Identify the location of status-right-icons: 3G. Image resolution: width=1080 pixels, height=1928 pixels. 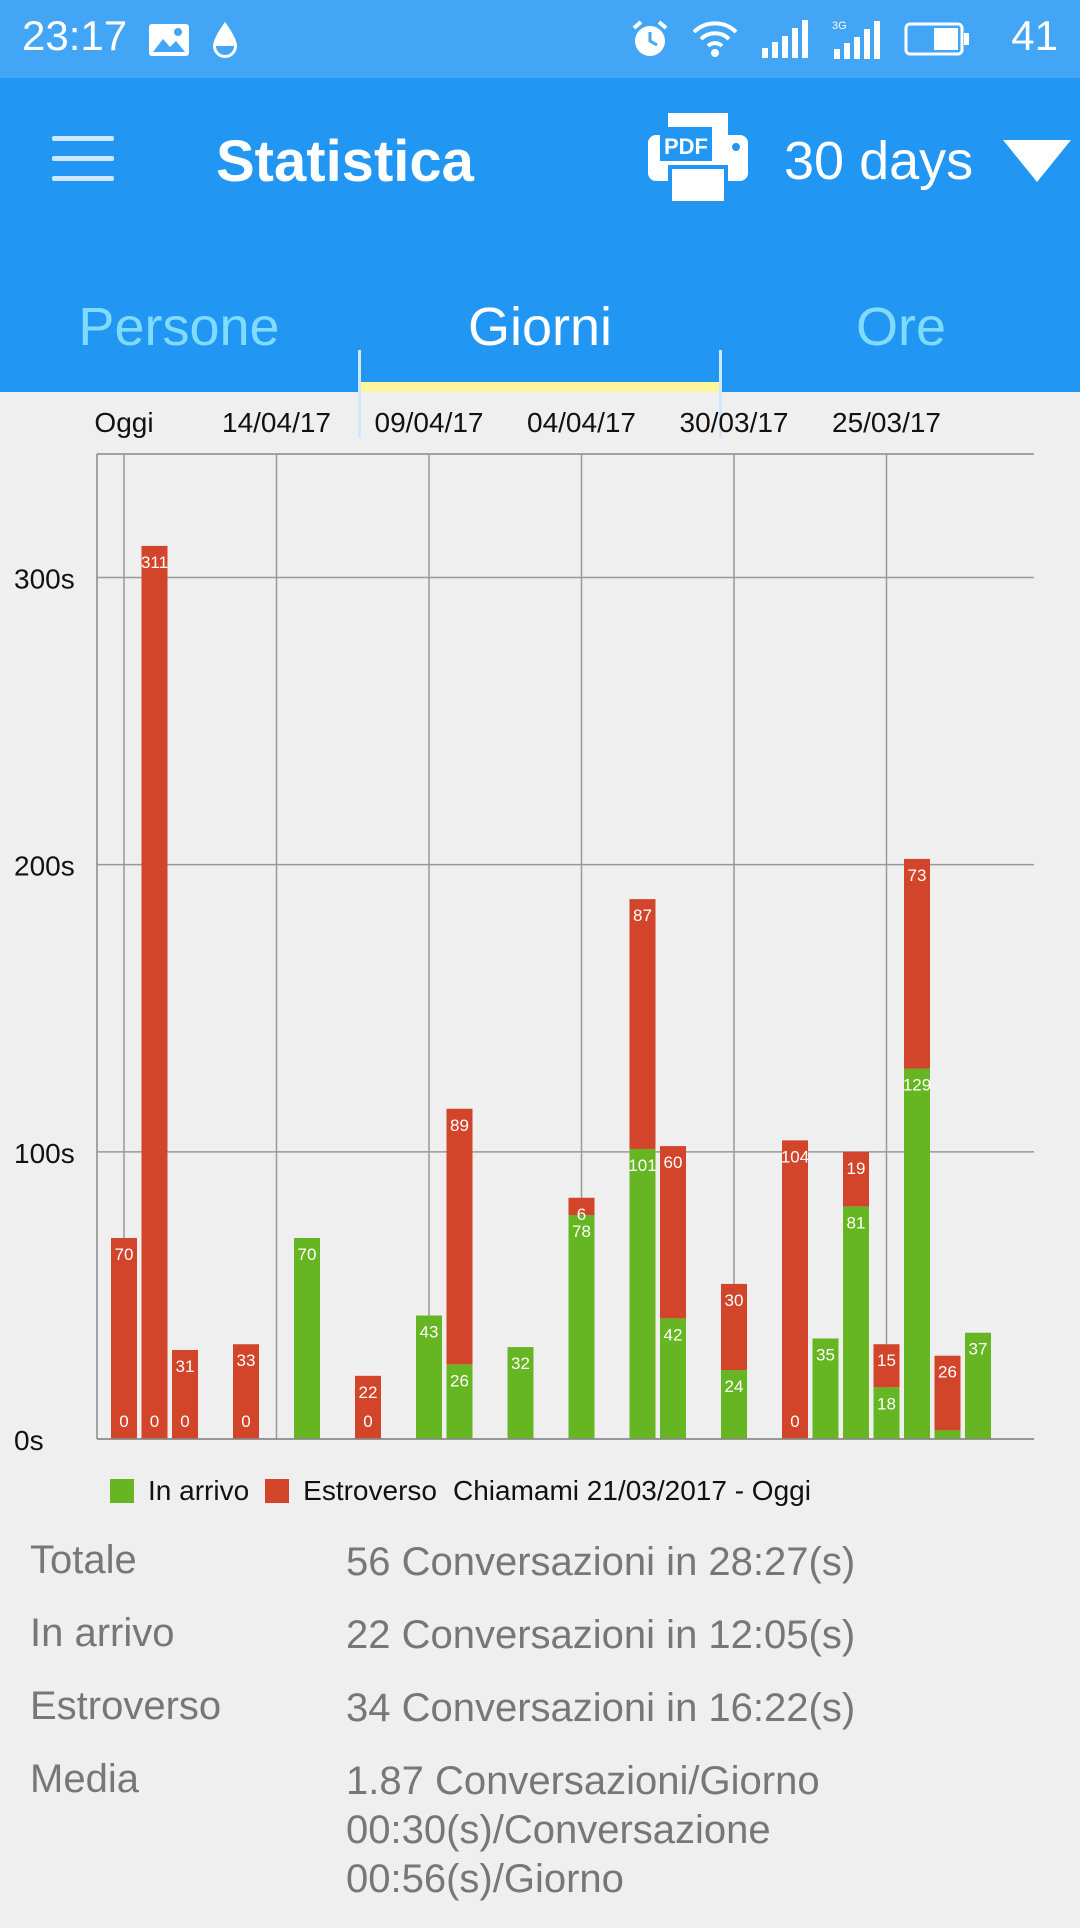
(800, 39).